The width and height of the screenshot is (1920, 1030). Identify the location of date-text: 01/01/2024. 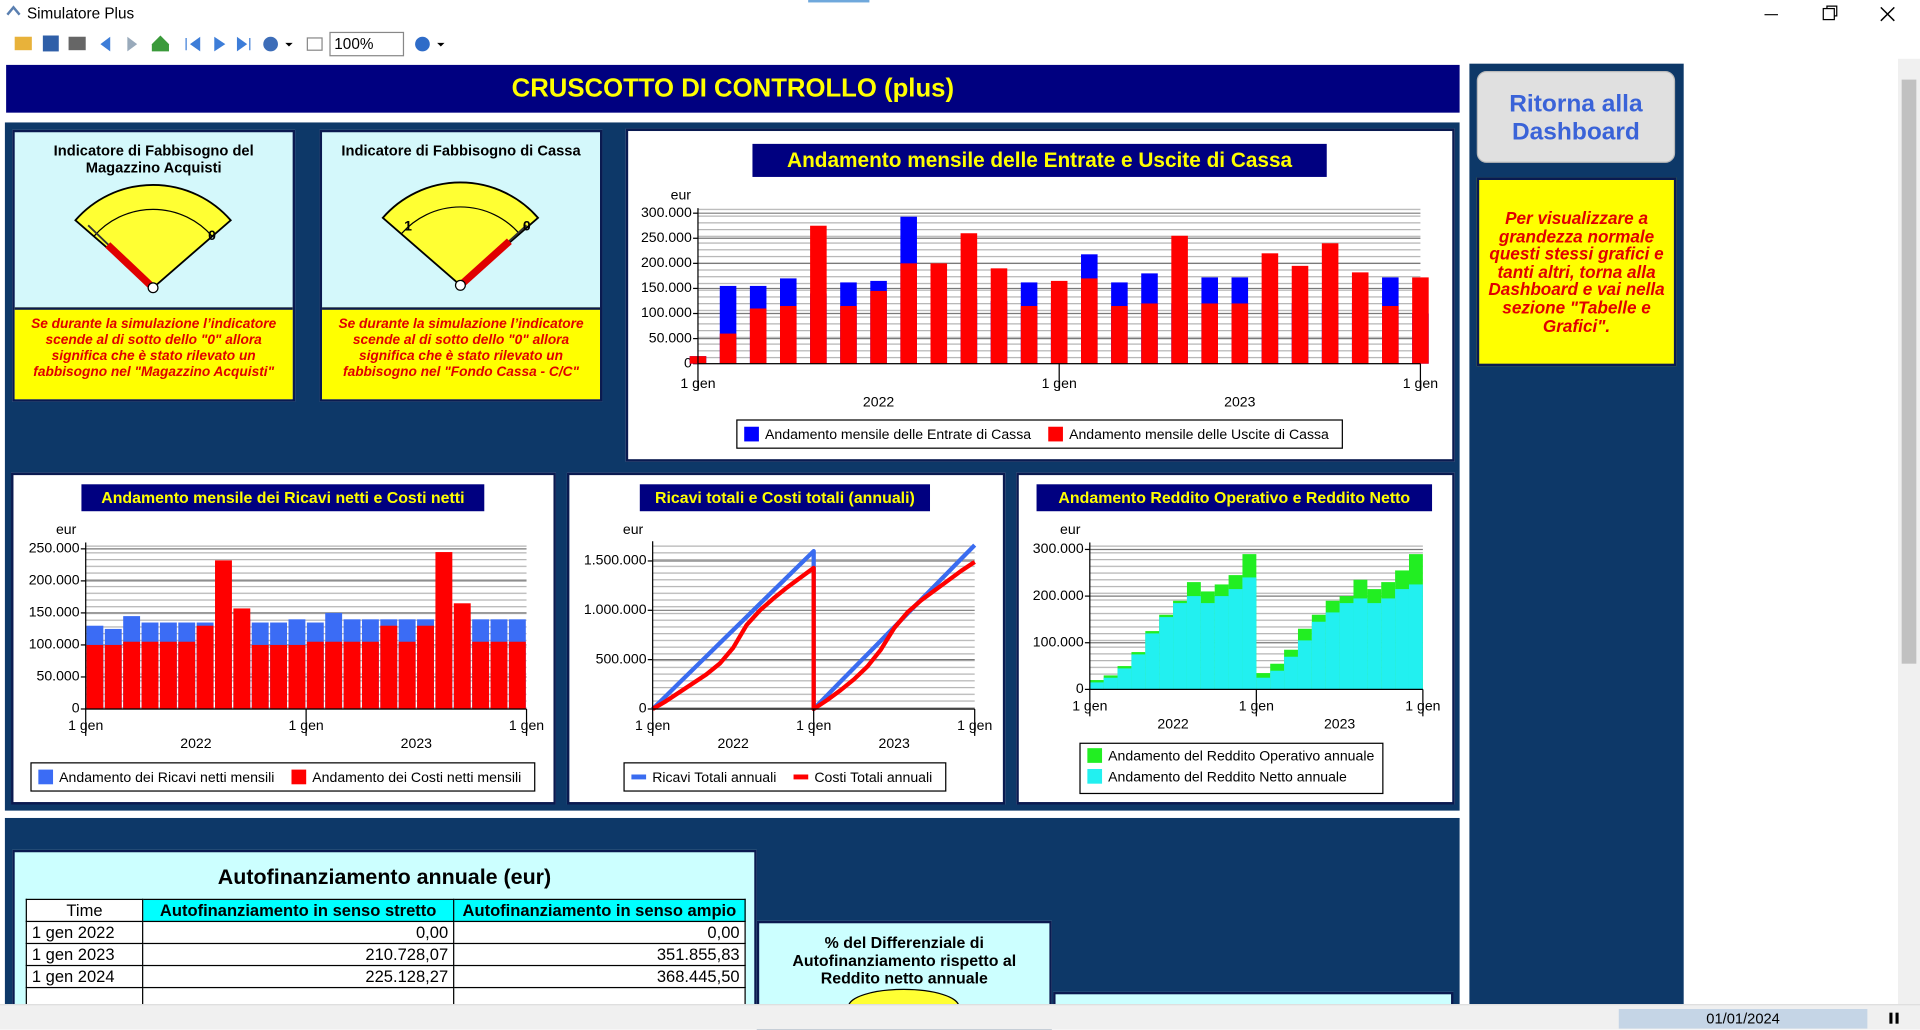
(1743, 1019).